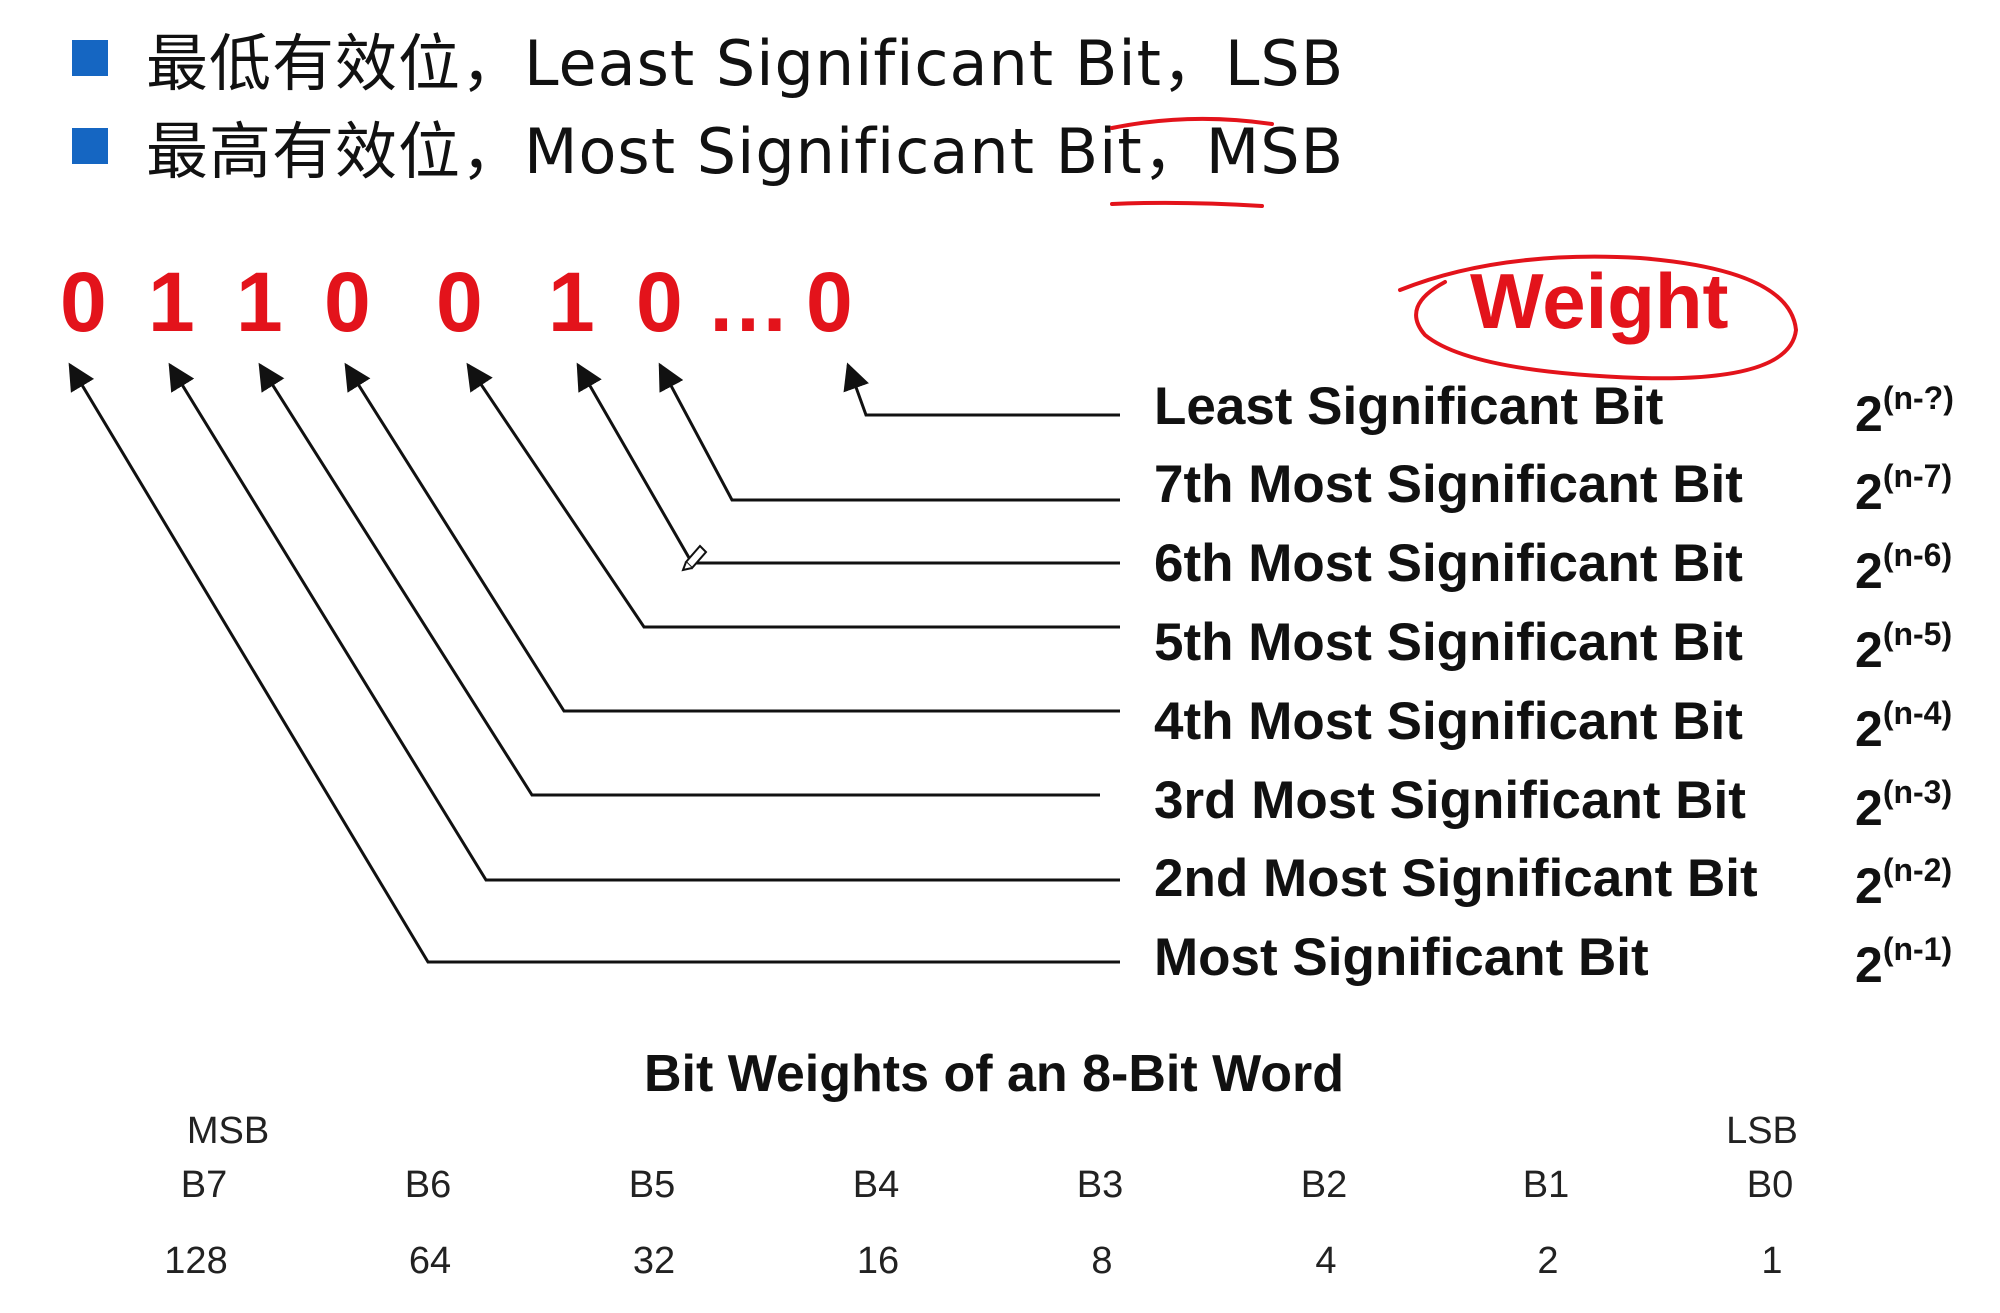 The image size is (2000, 1313). Describe the element at coordinates (1456, 878) in the screenshot. I see `bit-label: 2nd Most Significant Bit` at that location.